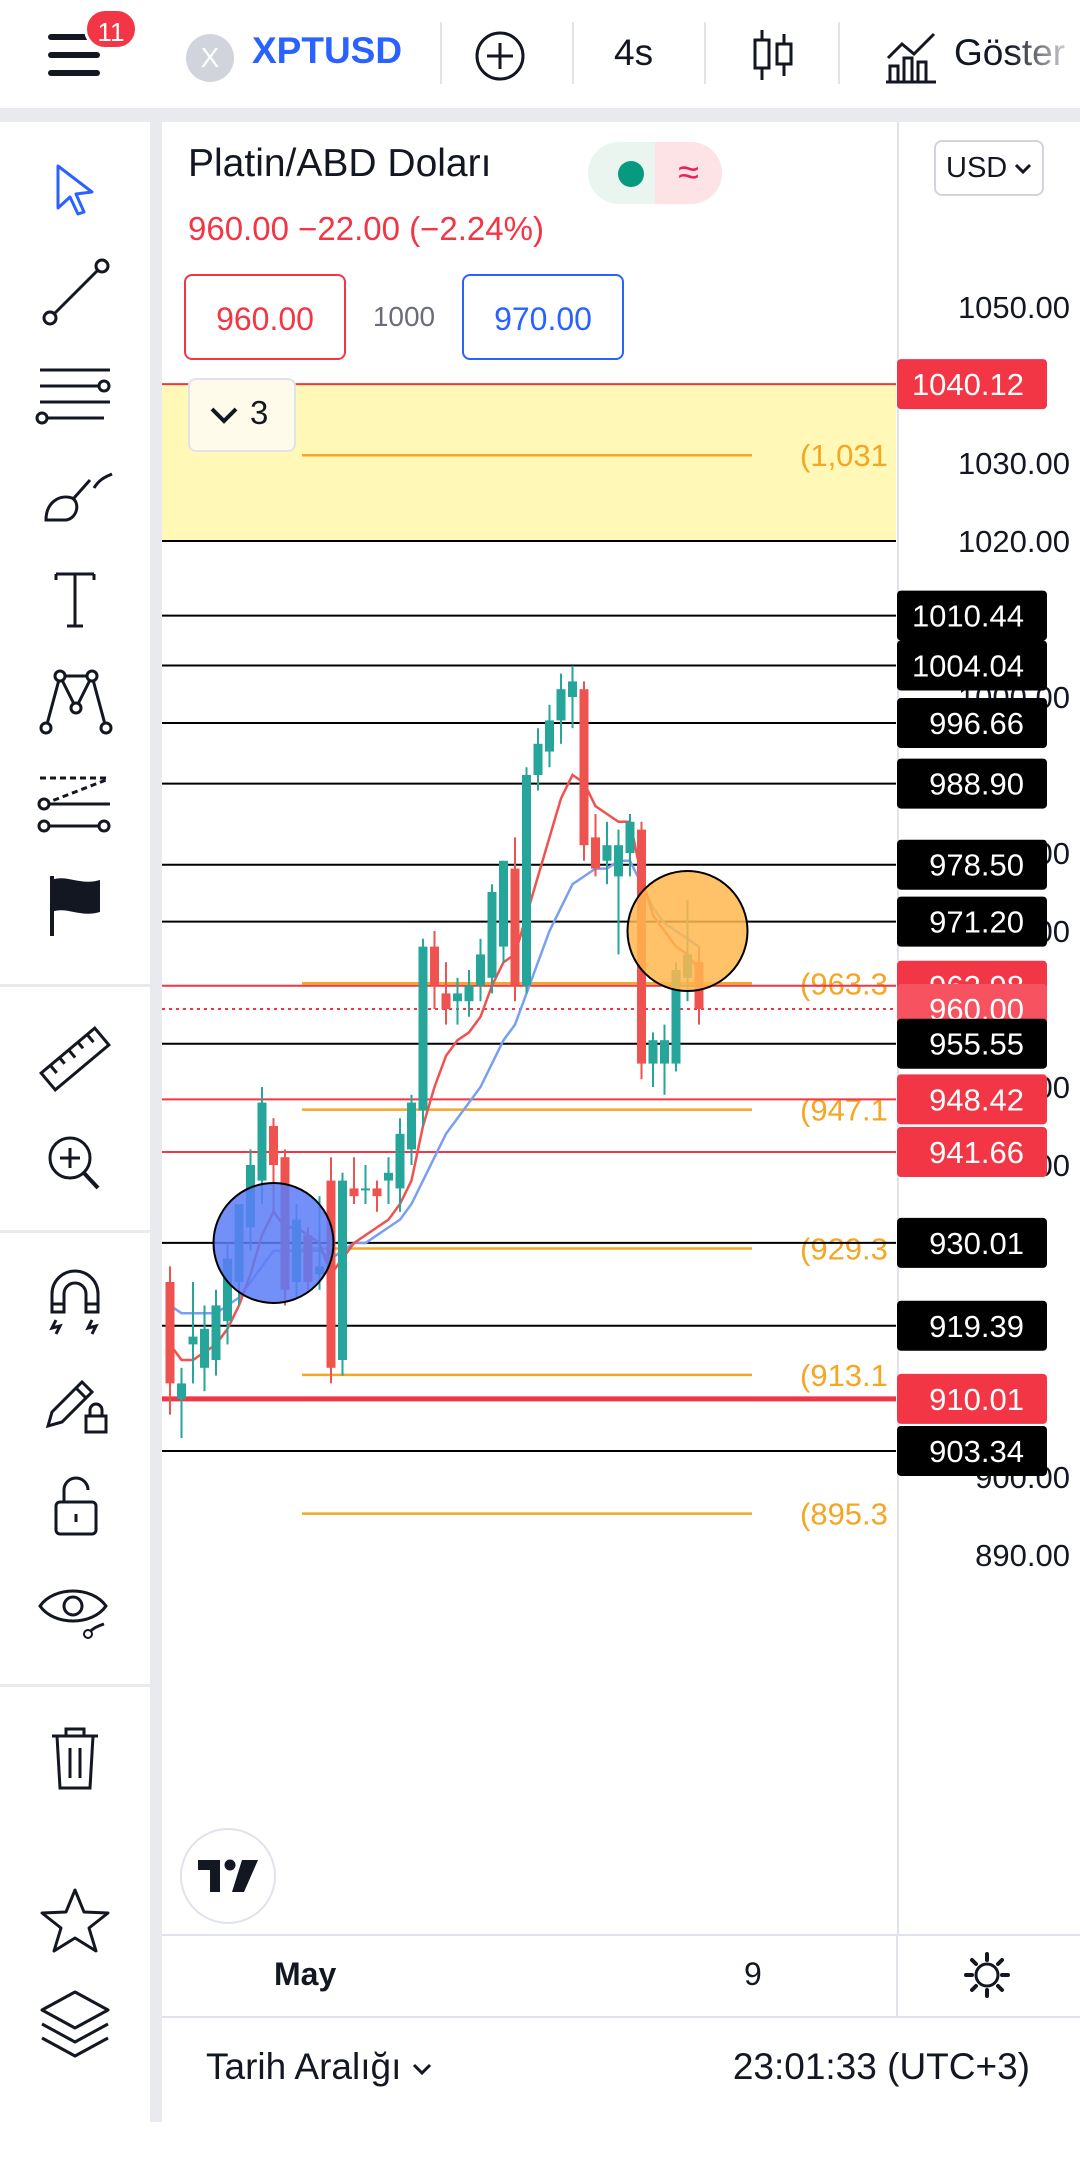  What do you see at coordinates (980, 56) in the screenshot?
I see `indicators-button: Göster` at bounding box center [980, 56].